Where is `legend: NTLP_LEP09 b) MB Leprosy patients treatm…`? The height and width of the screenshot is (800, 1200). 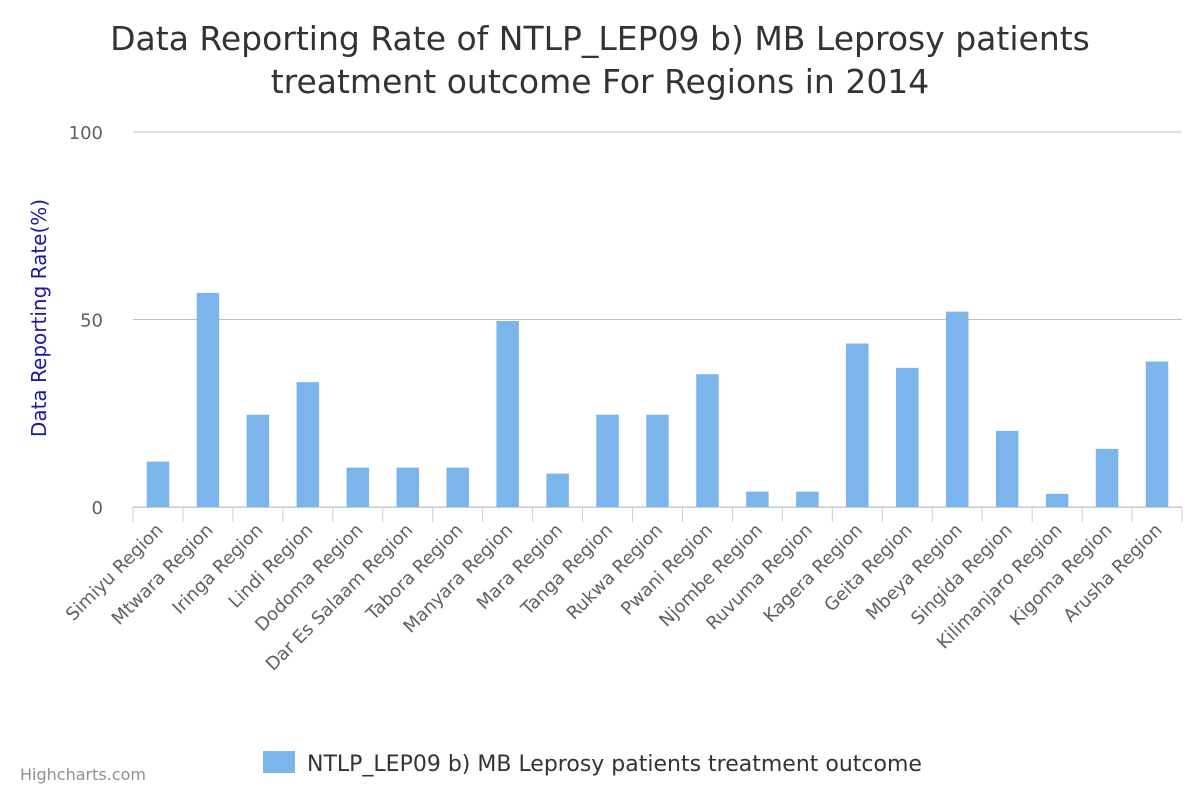 legend: NTLP_LEP09 b) MB Leprosy patients treatm… is located at coordinates (592, 764).